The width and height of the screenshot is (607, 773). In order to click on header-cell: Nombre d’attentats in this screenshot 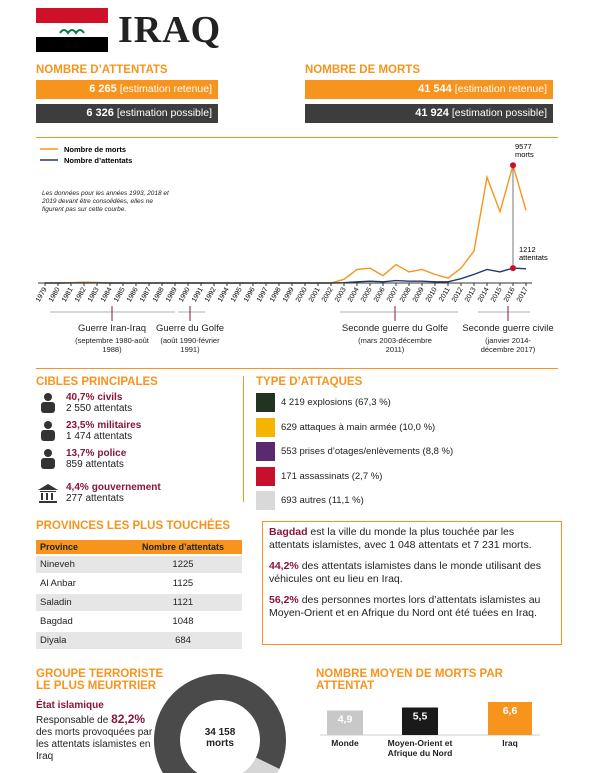, I will do `click(183, 547)`.